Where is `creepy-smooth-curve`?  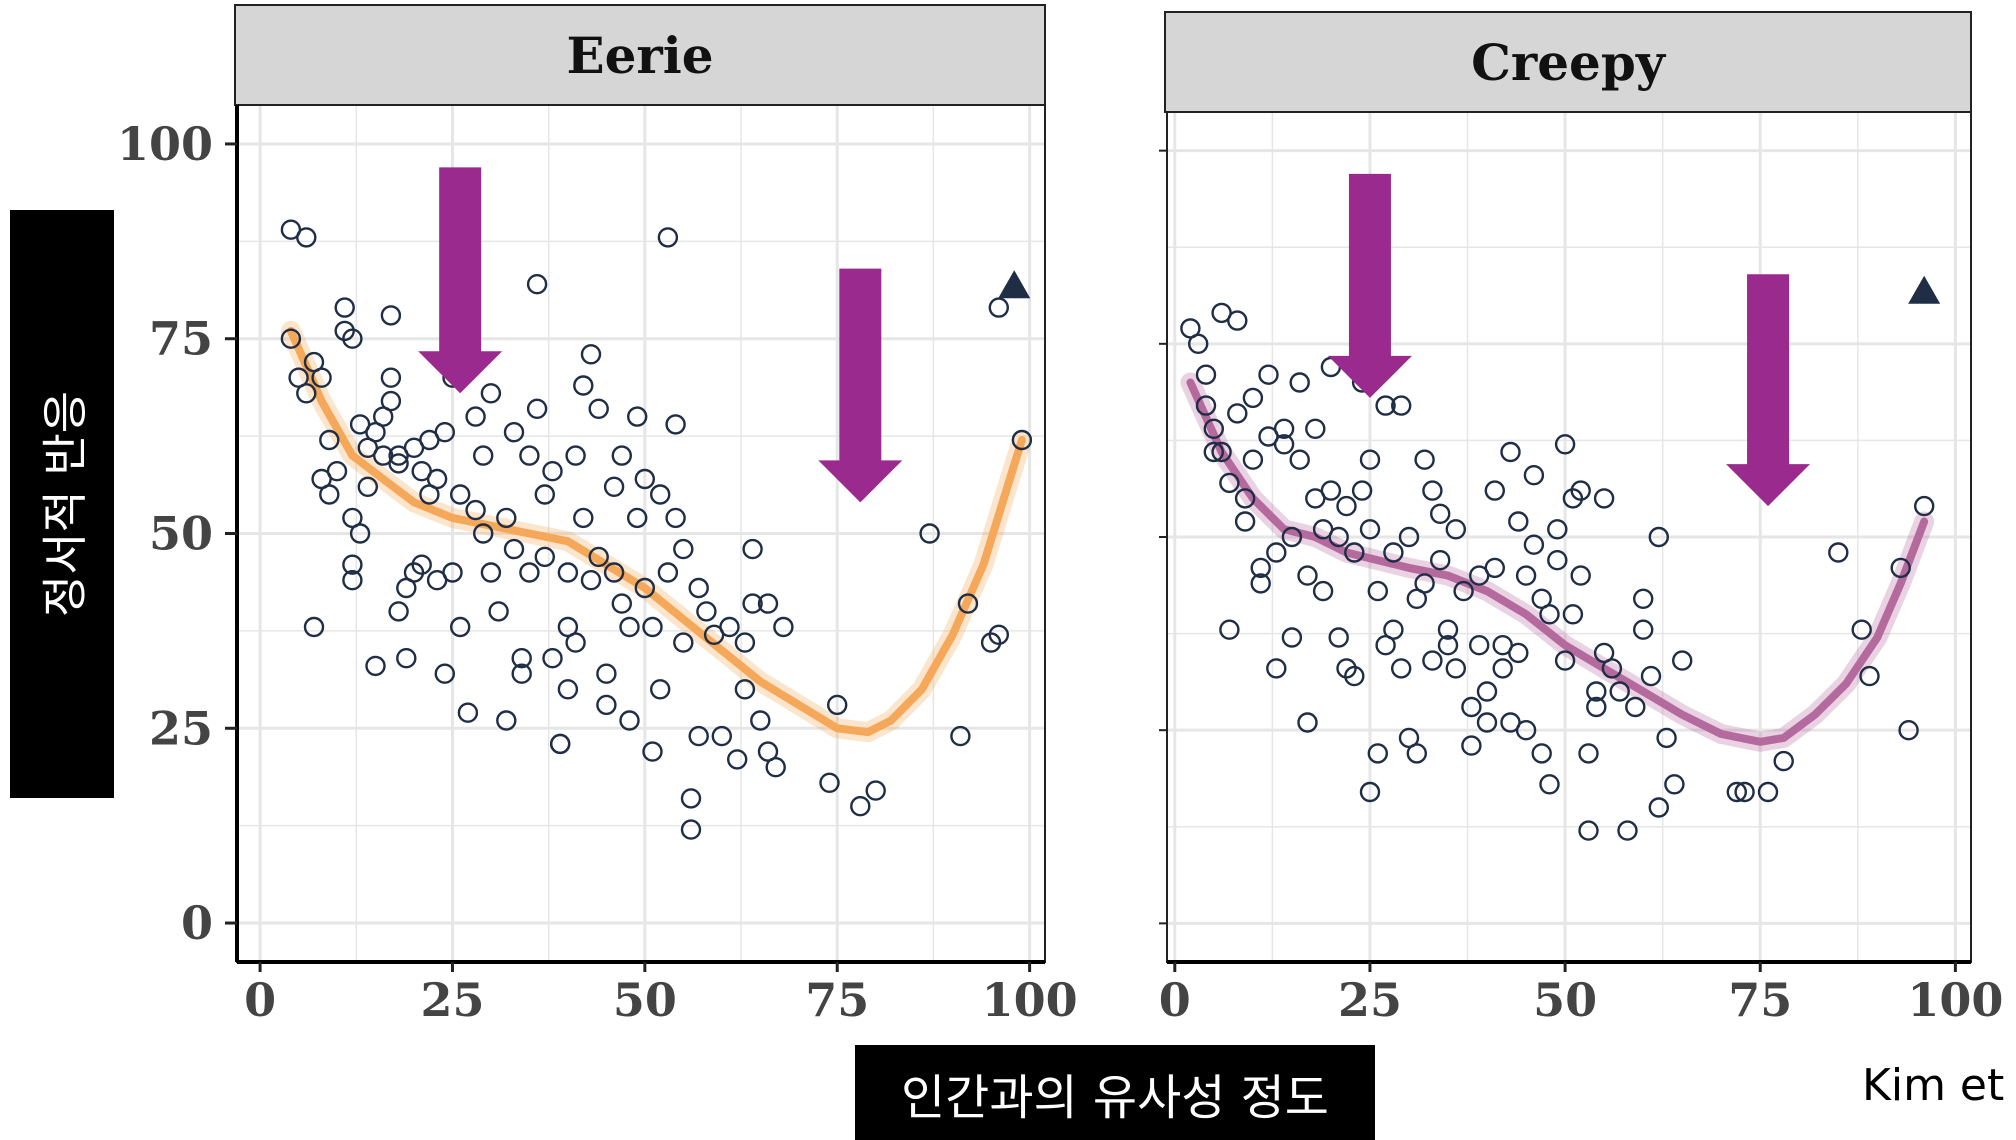
creepy-smooth-curve is located at coordinates (1557, 562).